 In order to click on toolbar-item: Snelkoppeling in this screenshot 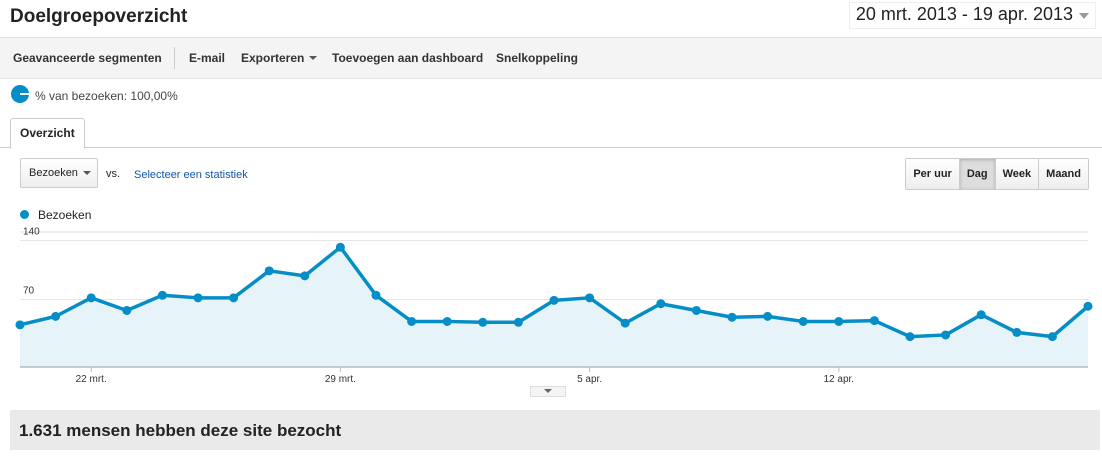, I will do `click(537, 58)`.